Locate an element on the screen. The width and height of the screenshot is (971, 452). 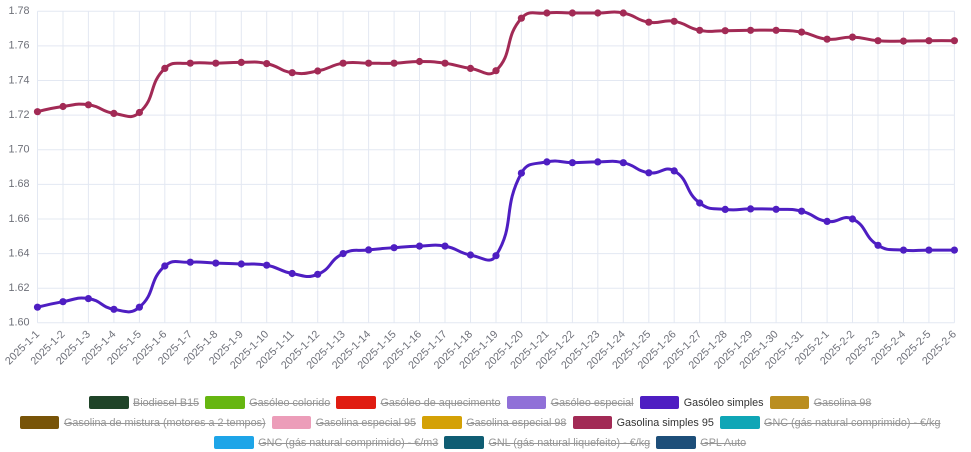
svg-text: 1.68 is located at coordinates (18, 184).